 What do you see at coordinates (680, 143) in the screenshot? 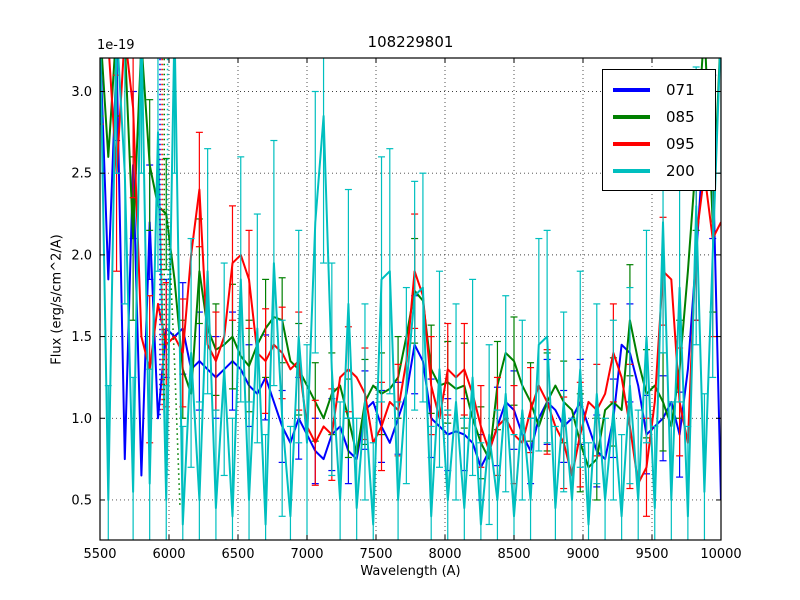
I see `legend-label: 095` at bounding box center [680, 143].